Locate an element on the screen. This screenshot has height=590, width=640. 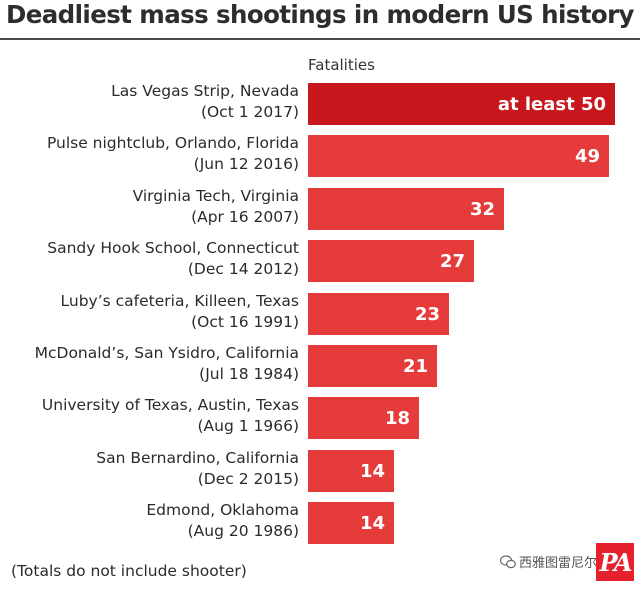
bar: 23 is located at coordinates (378, 314).